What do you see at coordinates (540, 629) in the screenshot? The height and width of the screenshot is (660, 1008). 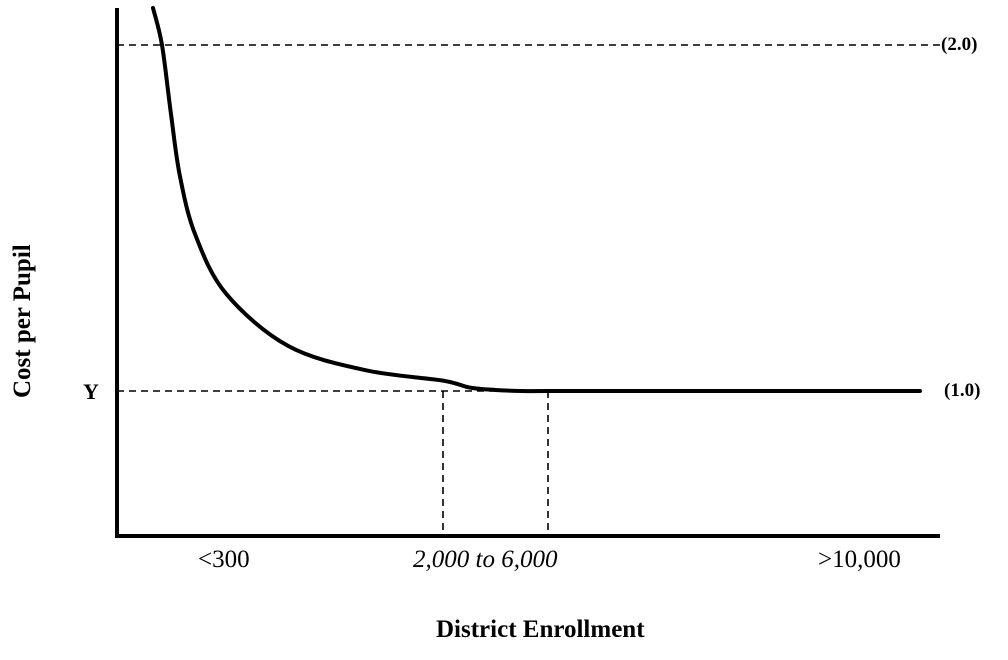 I see `x-axis-label: District Enrollment` at bounding box center [540, 629].